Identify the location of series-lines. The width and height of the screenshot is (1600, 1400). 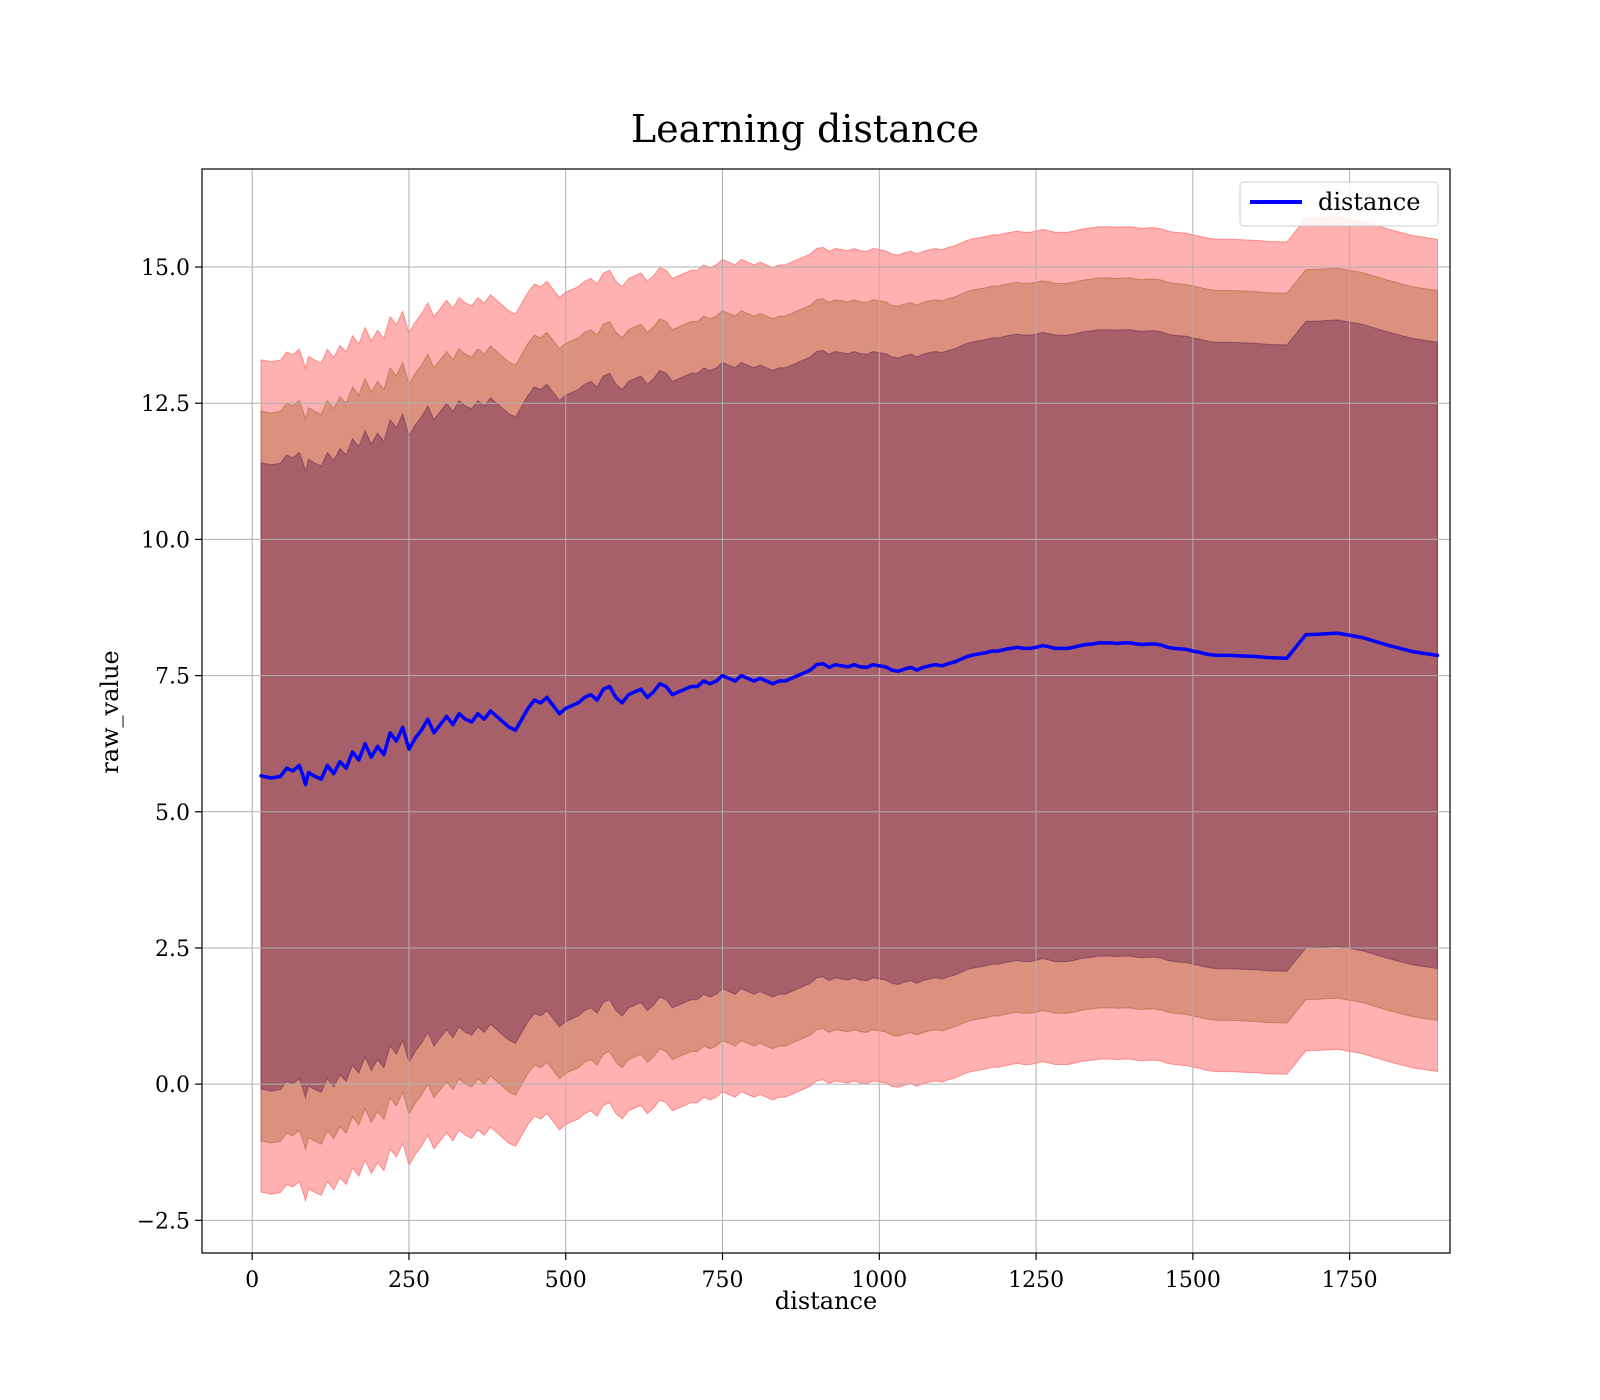
(849, 709).